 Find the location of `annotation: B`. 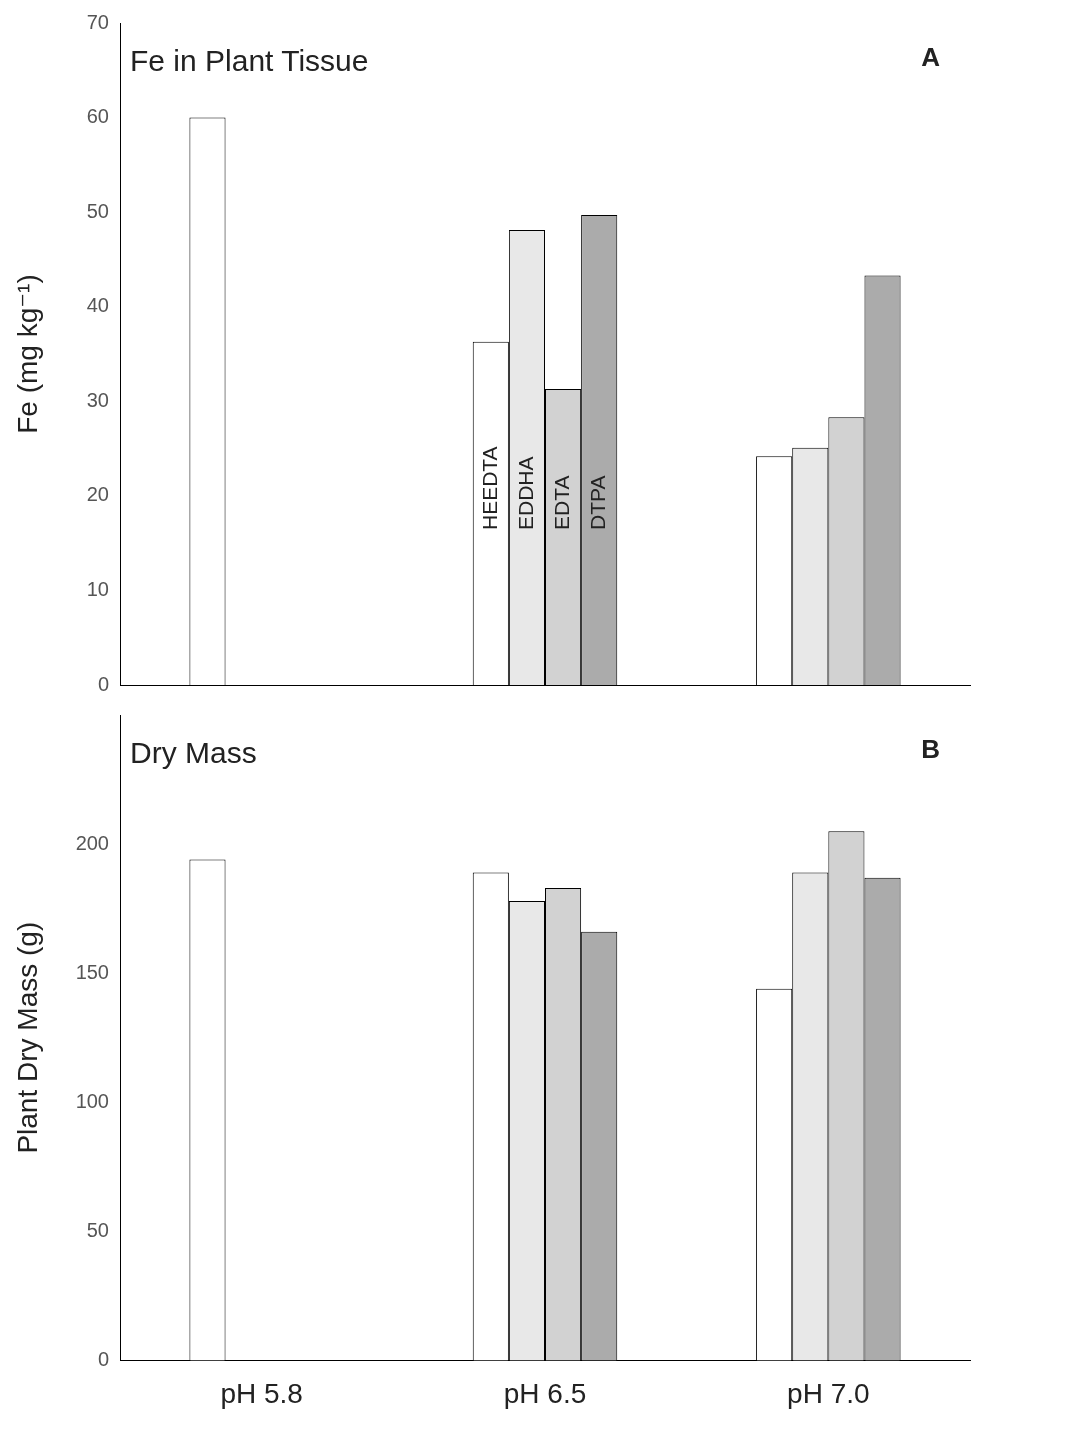

annotation: B is located at coordinates (930, 749).